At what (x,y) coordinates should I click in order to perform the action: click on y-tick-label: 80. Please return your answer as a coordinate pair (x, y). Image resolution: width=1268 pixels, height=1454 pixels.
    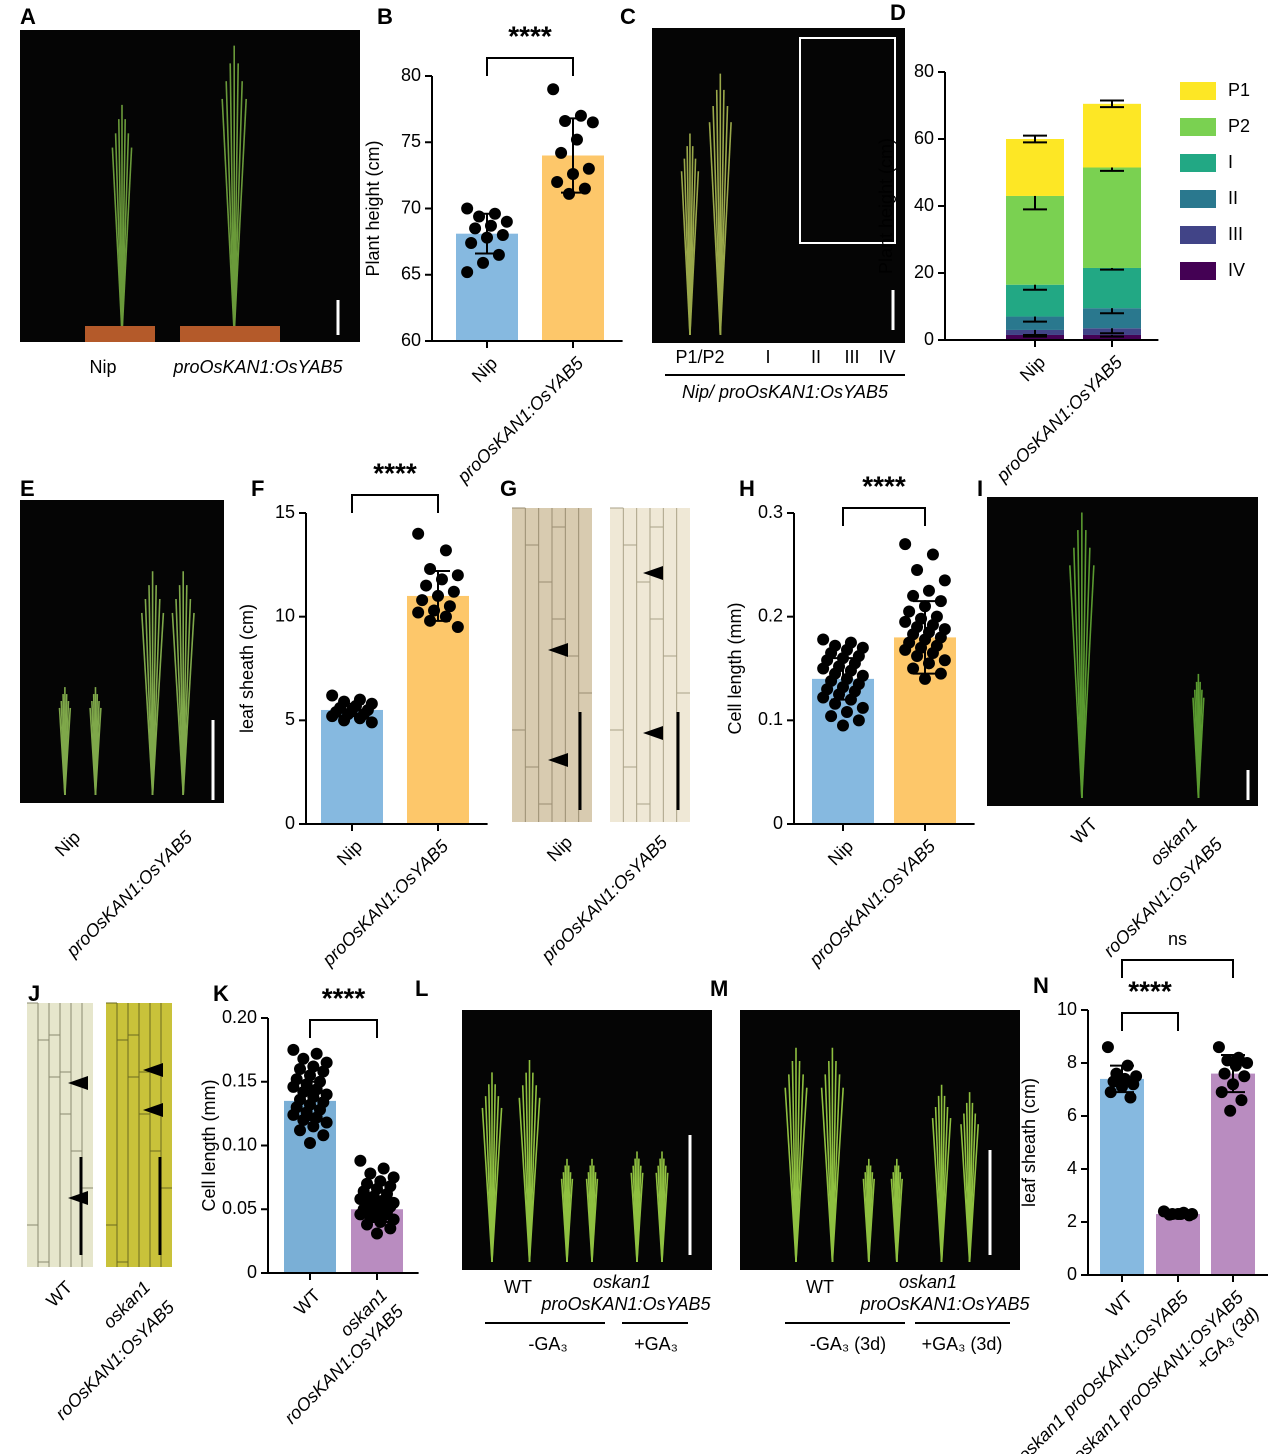
    Looking at the image, I should click on (924, 71).